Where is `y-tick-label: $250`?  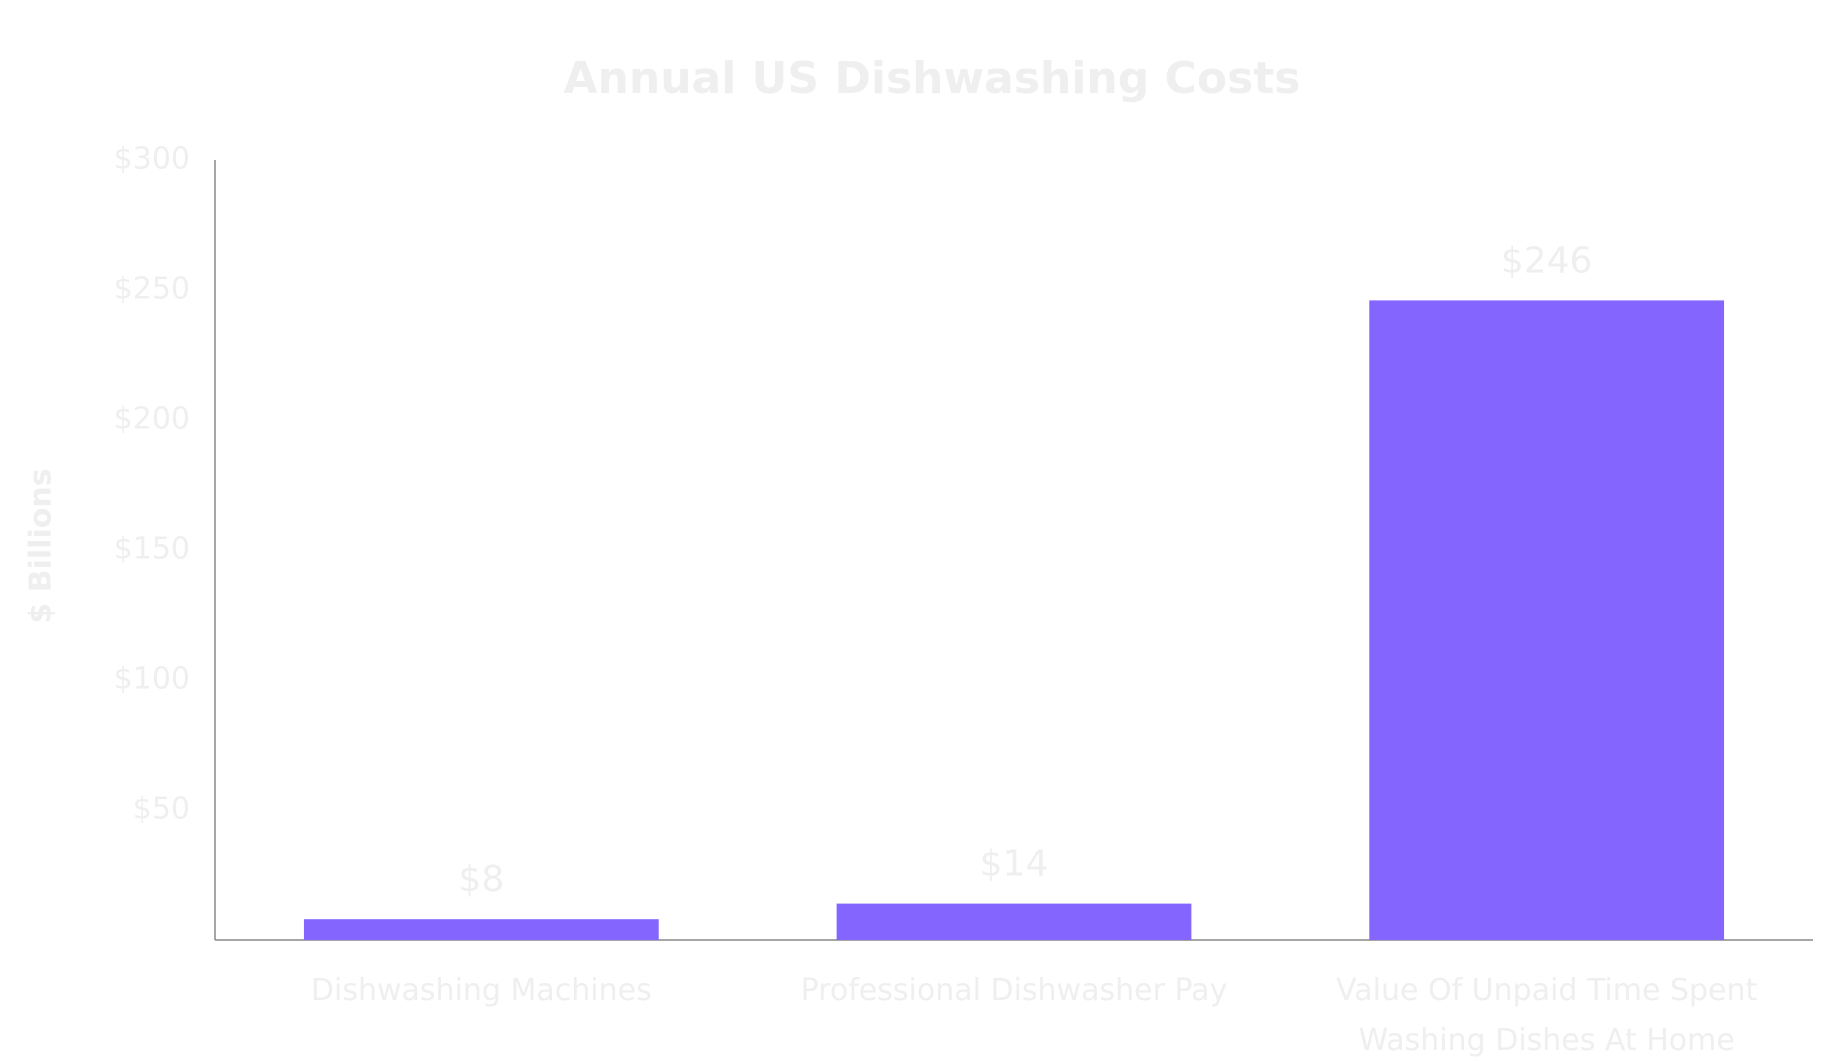
y-tick-label: $250 is located at coordinates (152, 289).